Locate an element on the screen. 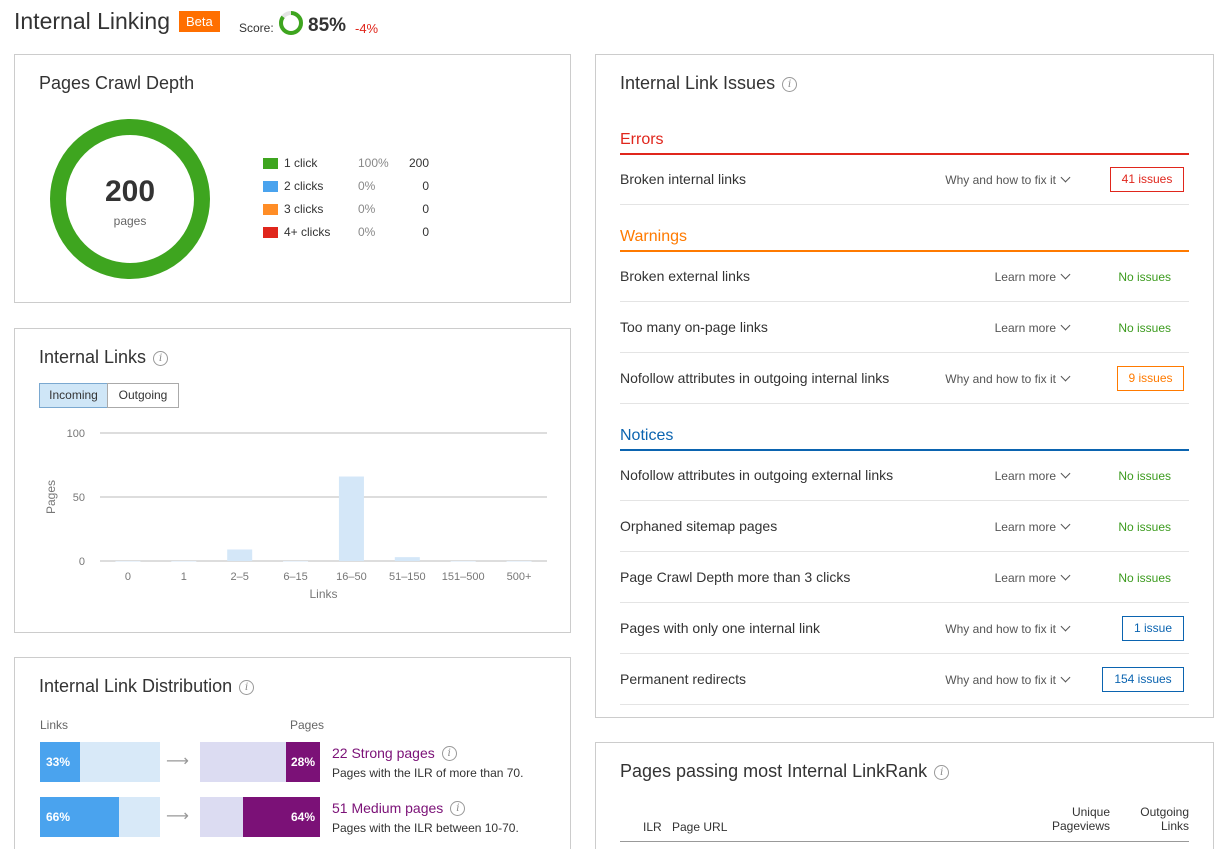 The height and width of the screenshot is (849, 1220). beta-badge: Beta is located at coordinates (199, 21).